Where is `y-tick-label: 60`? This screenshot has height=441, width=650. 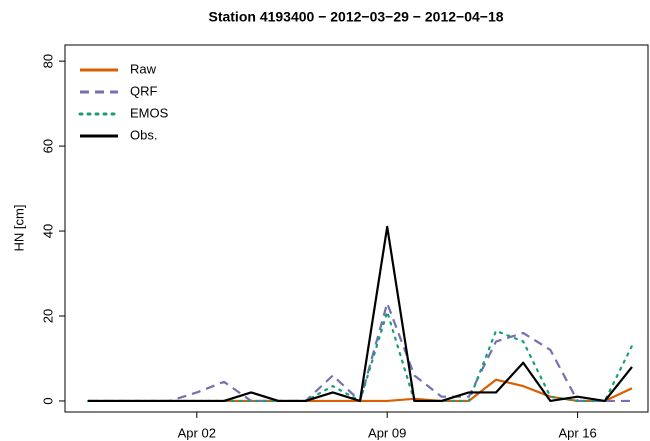
y-tick-label: 60 is located at coordinates (47, 146).